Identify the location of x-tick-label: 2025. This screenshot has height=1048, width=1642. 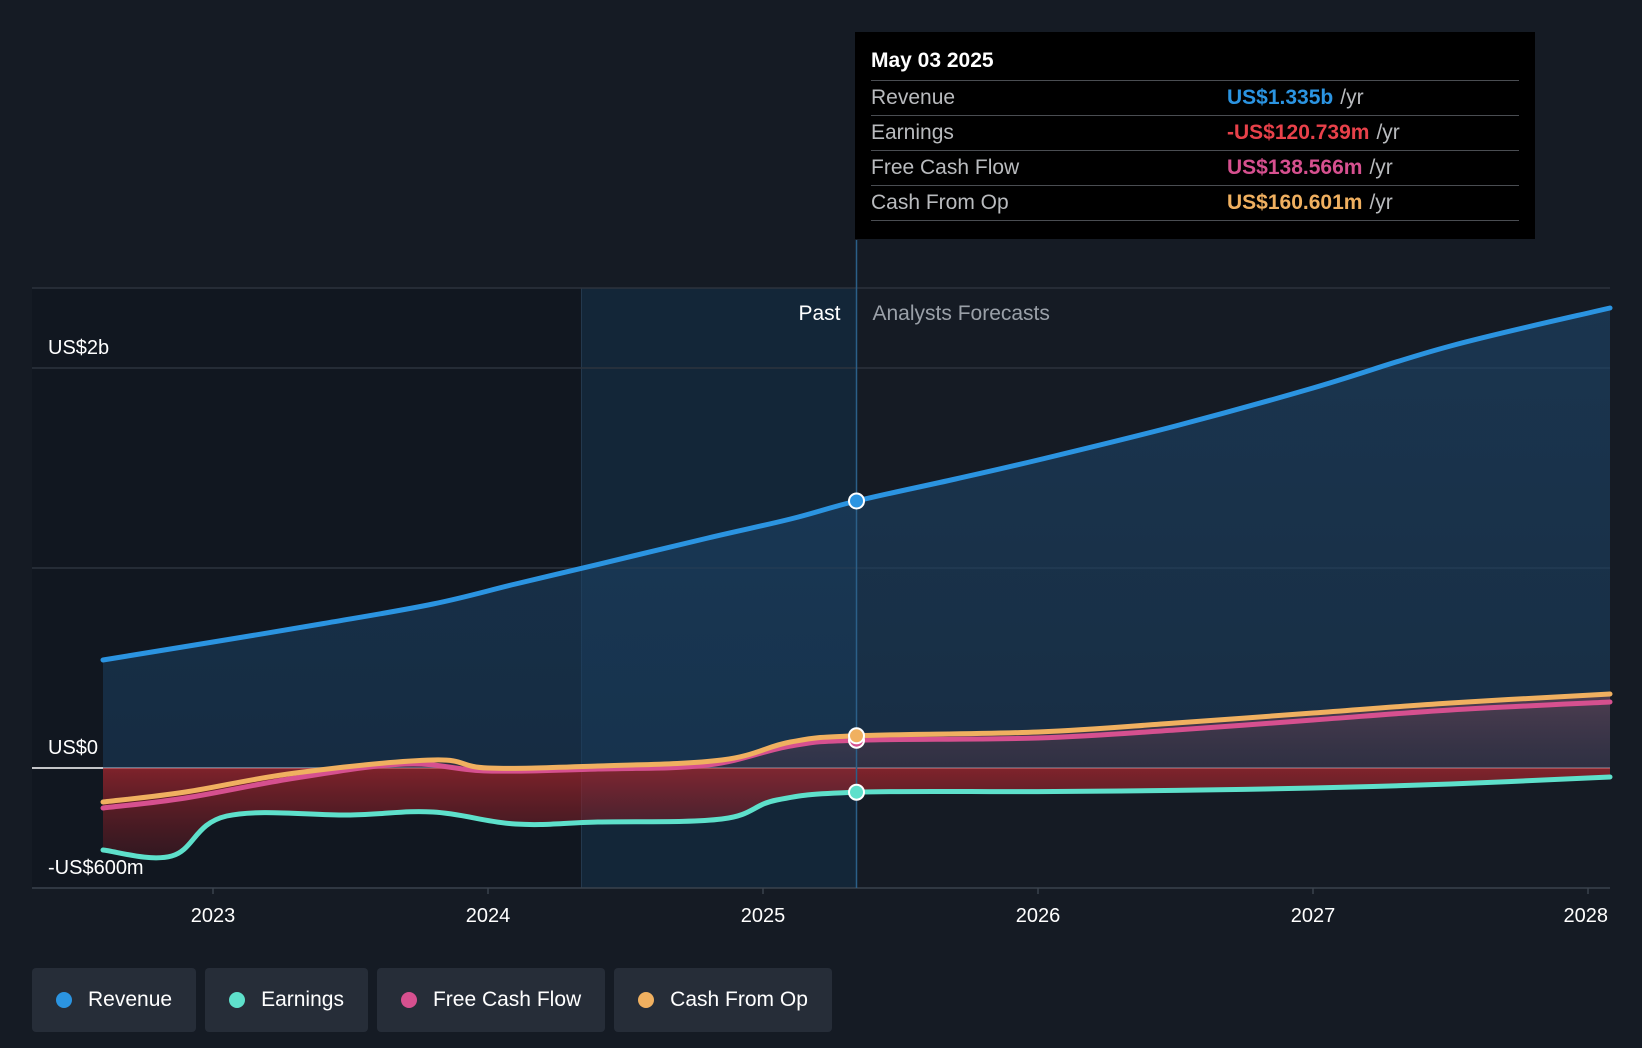
(763, 916).